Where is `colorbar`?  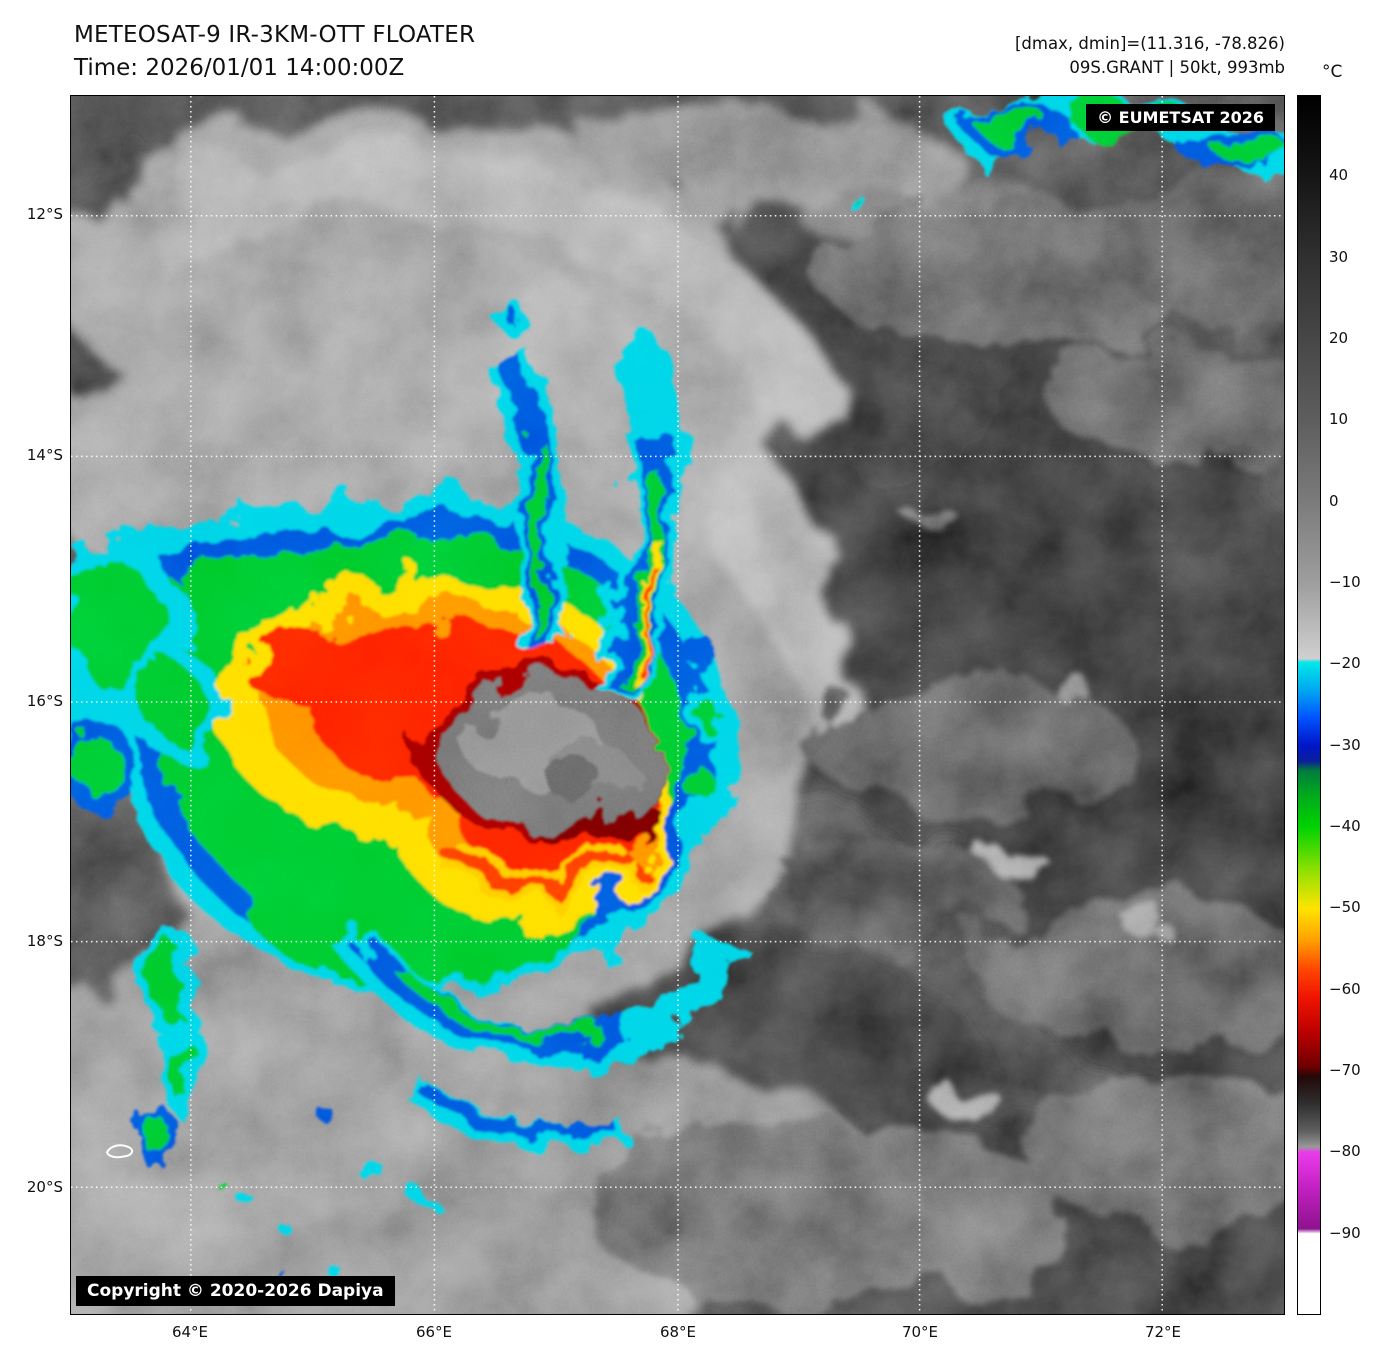 colorbar is located at coordinates (1309, 705).